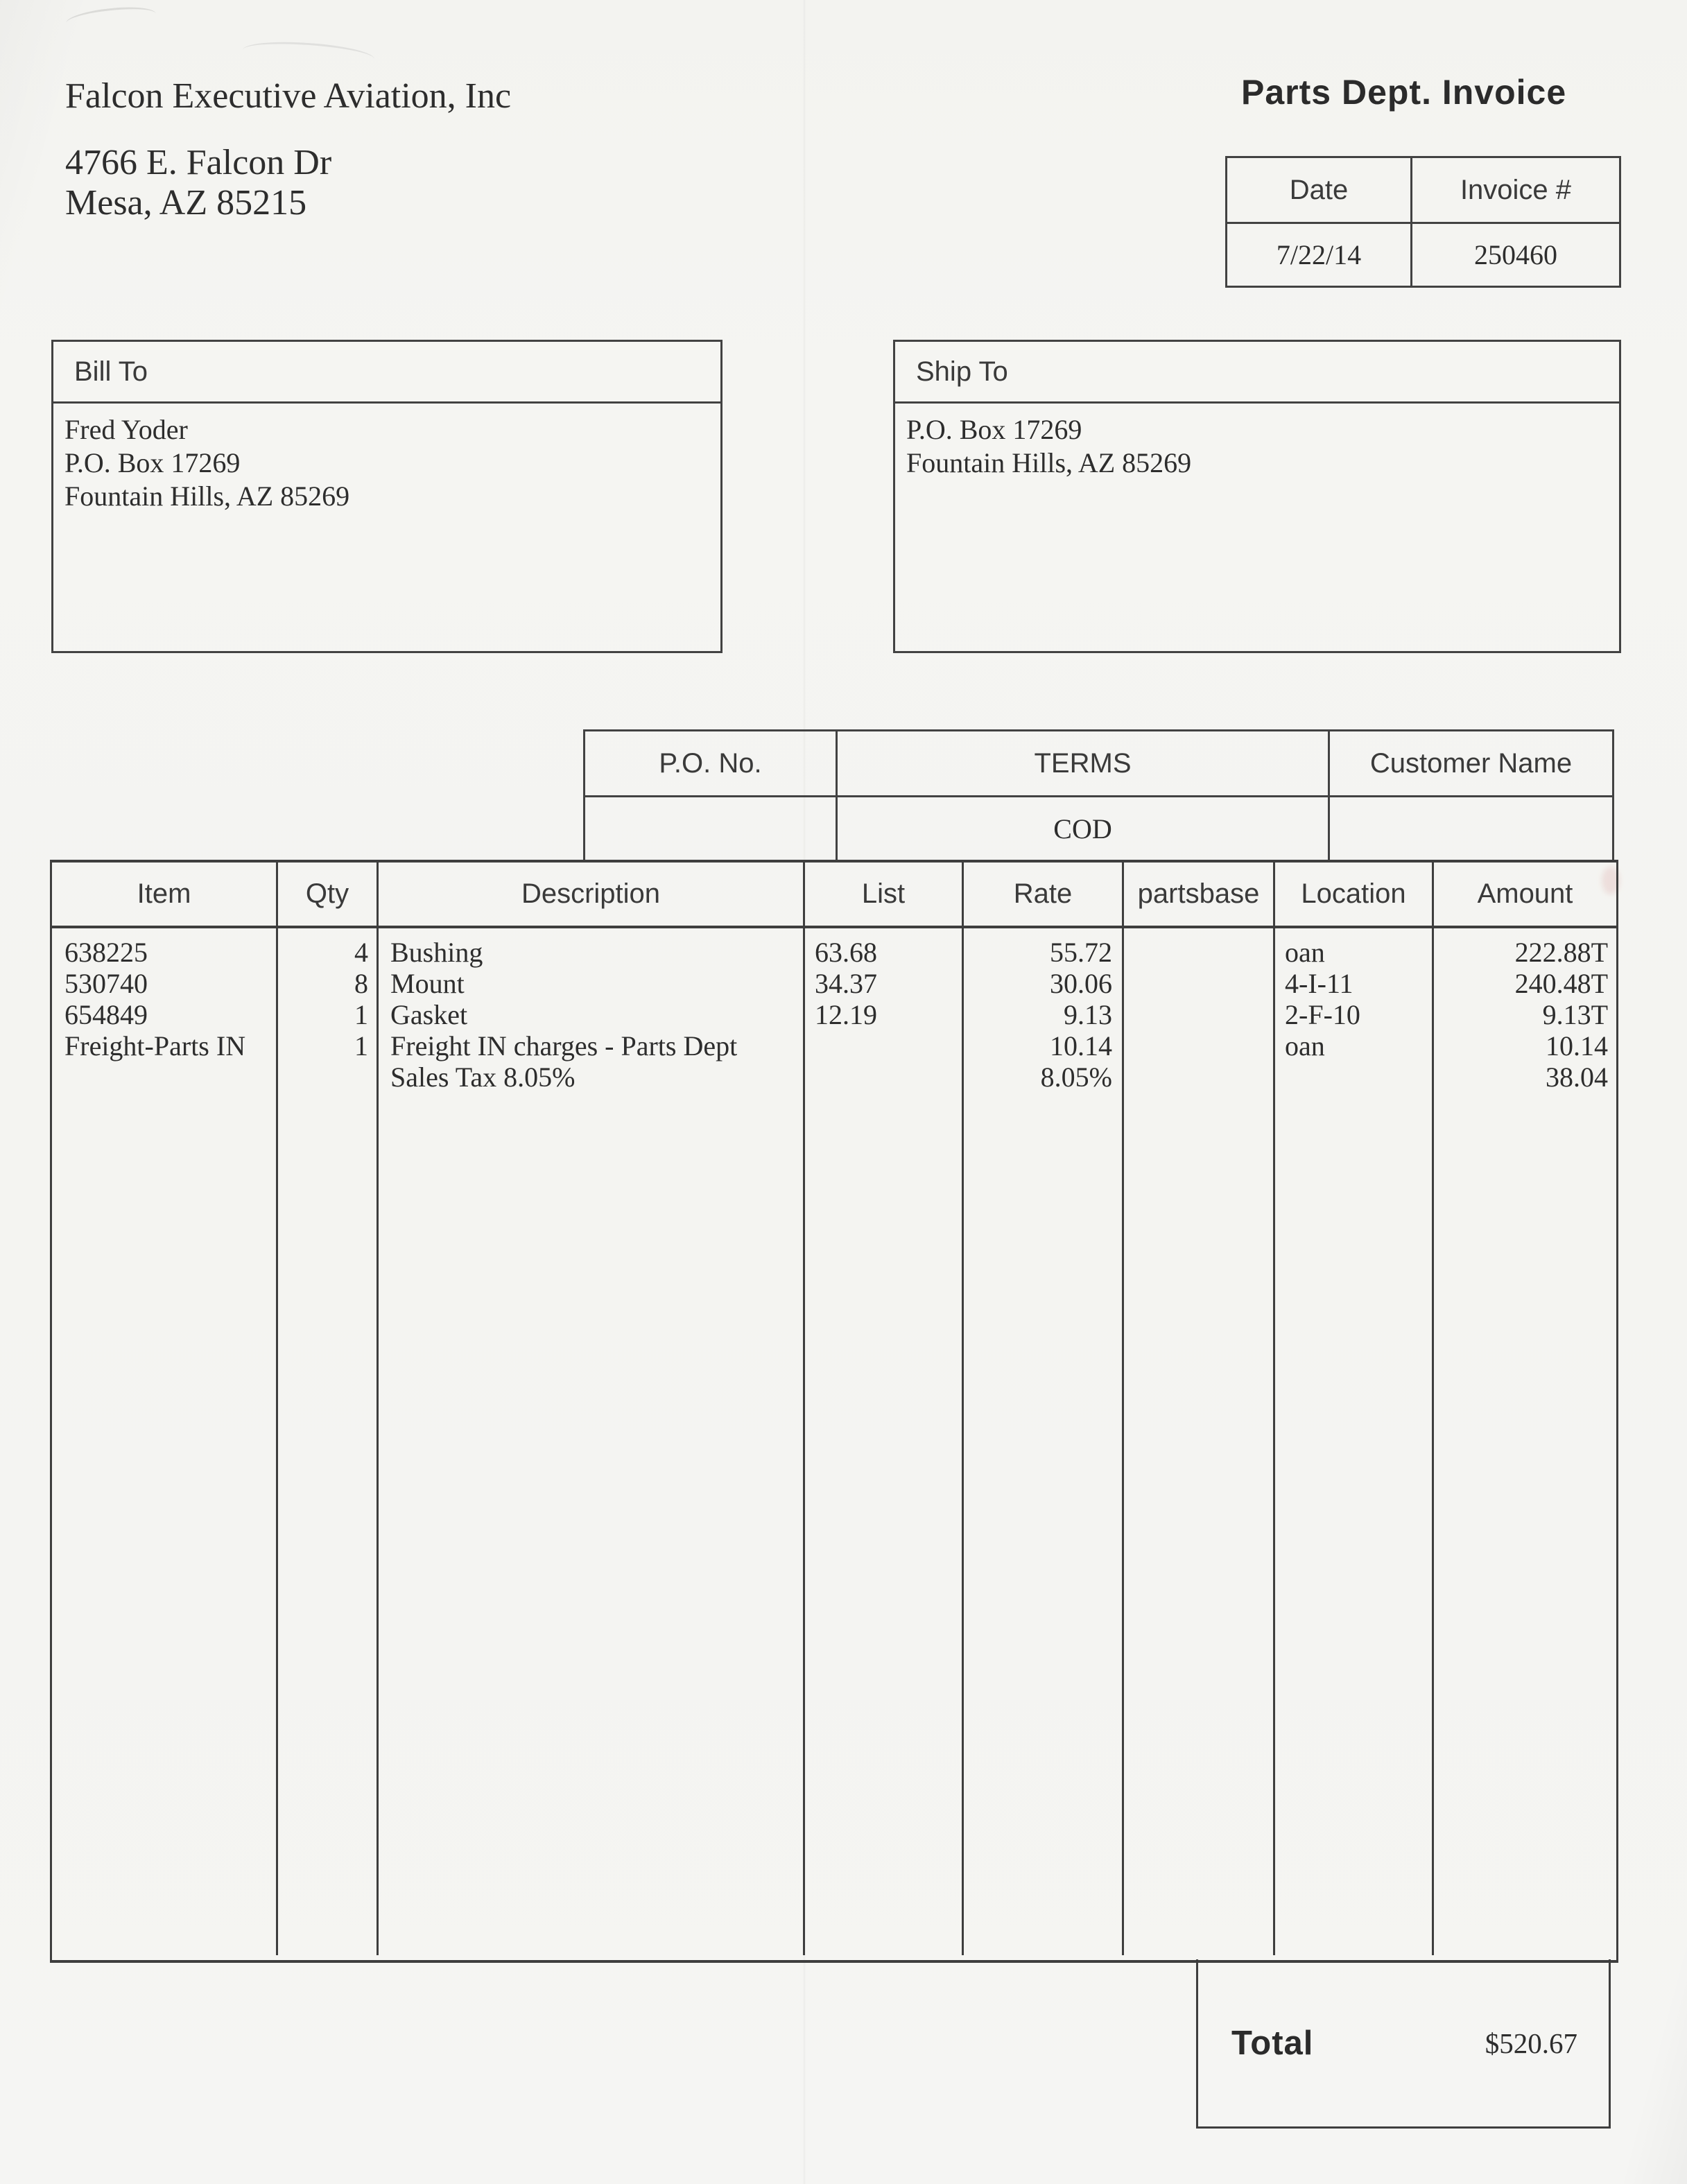 This screenshot has width=1687, height=2184. I want to click on item-column-header: Item, so click(164, 893).